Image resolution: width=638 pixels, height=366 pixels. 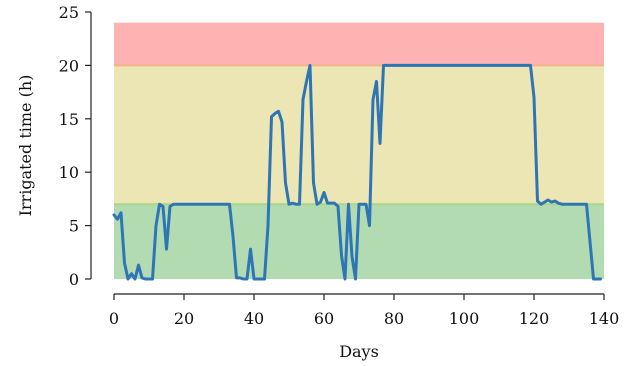 I want to click on x-tick-label: 40, so click(x=254, y=318).